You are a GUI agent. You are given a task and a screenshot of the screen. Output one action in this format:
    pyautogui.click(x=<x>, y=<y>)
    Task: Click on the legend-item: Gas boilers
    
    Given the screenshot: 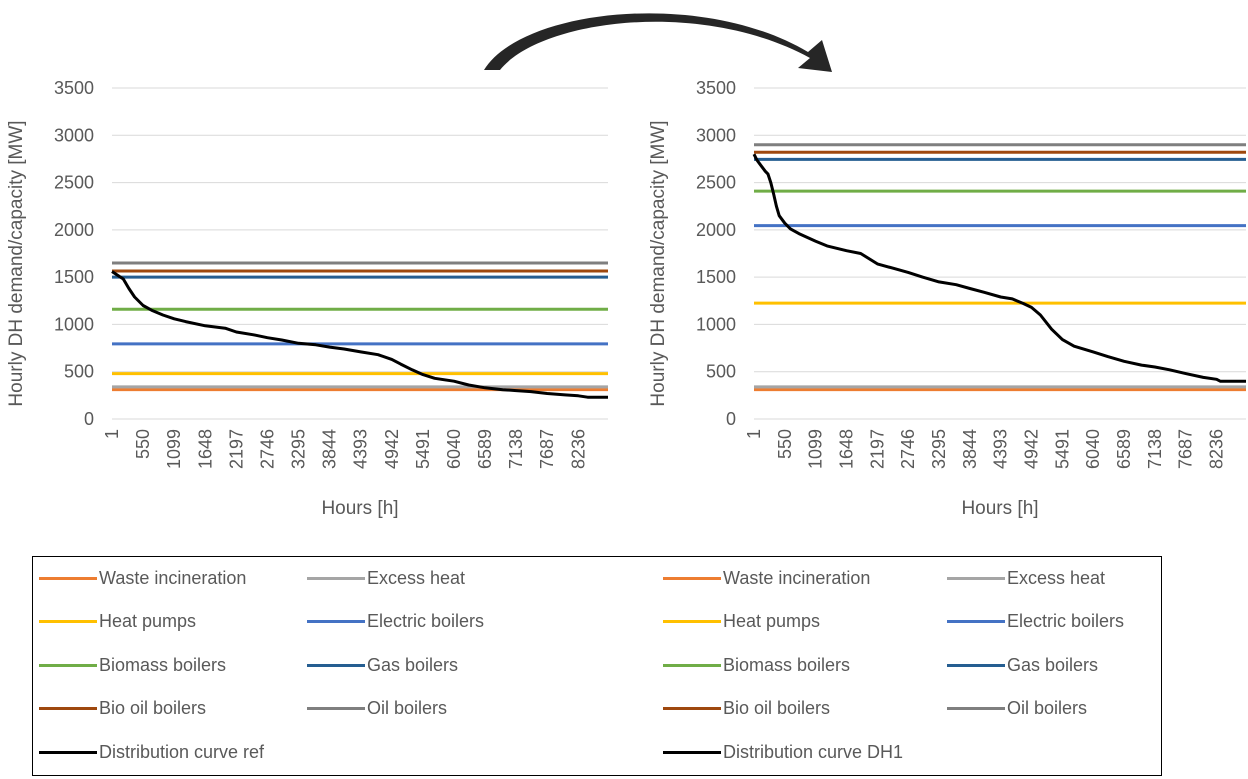 What is the action you would take?
    pyautogui.click(x=382, y=665)
    